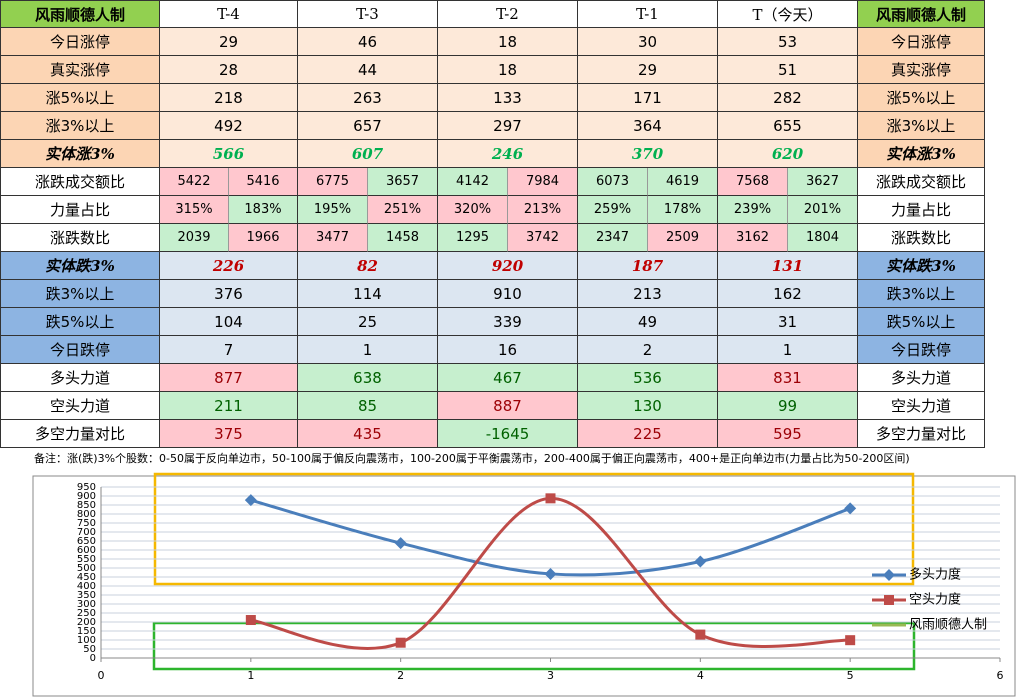 This screenshot has height=699, width=1018. I want to click on y-tick-label: 900, so click(86, 496).